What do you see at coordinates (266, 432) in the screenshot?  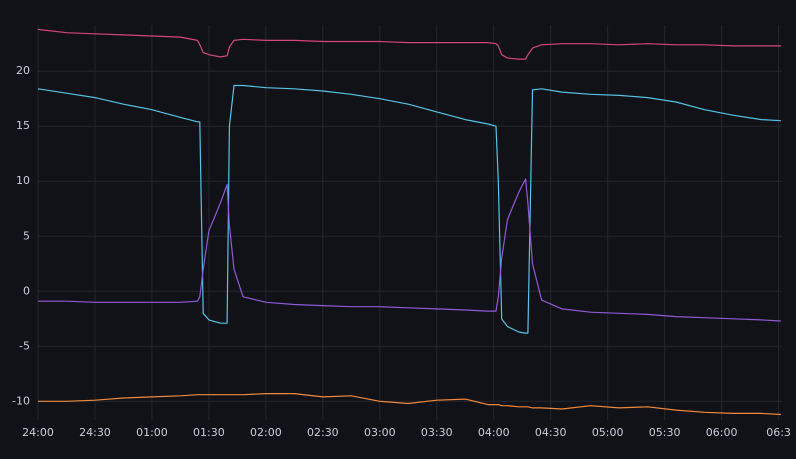 I see `x-tick-label: 02:00` at bounding box center [266, 432].